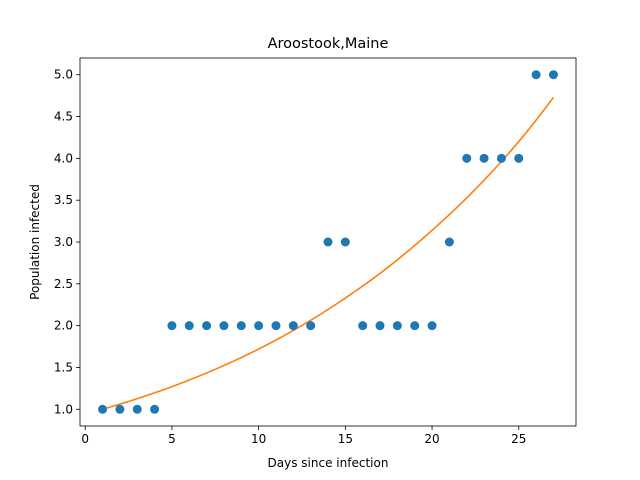 The width and height of the screenshot is (640, 480). What do you see at coordinates (172, 439) in the screenshot?
I see `x-tick-label: 5` at bounding box center [172, 439].